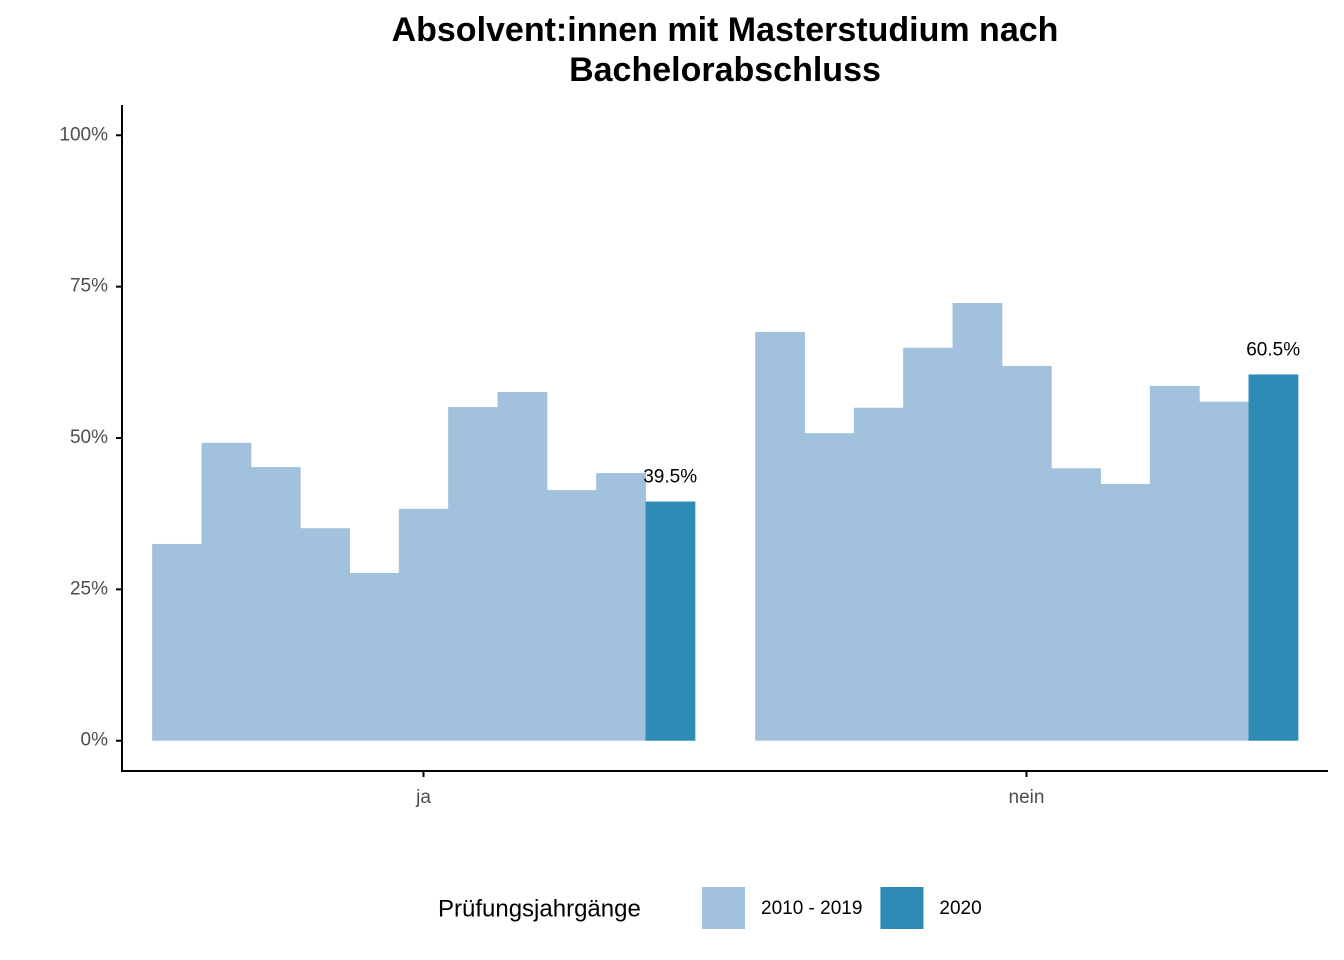  I want to click on value-label: 39.5%, so click(670, 477).